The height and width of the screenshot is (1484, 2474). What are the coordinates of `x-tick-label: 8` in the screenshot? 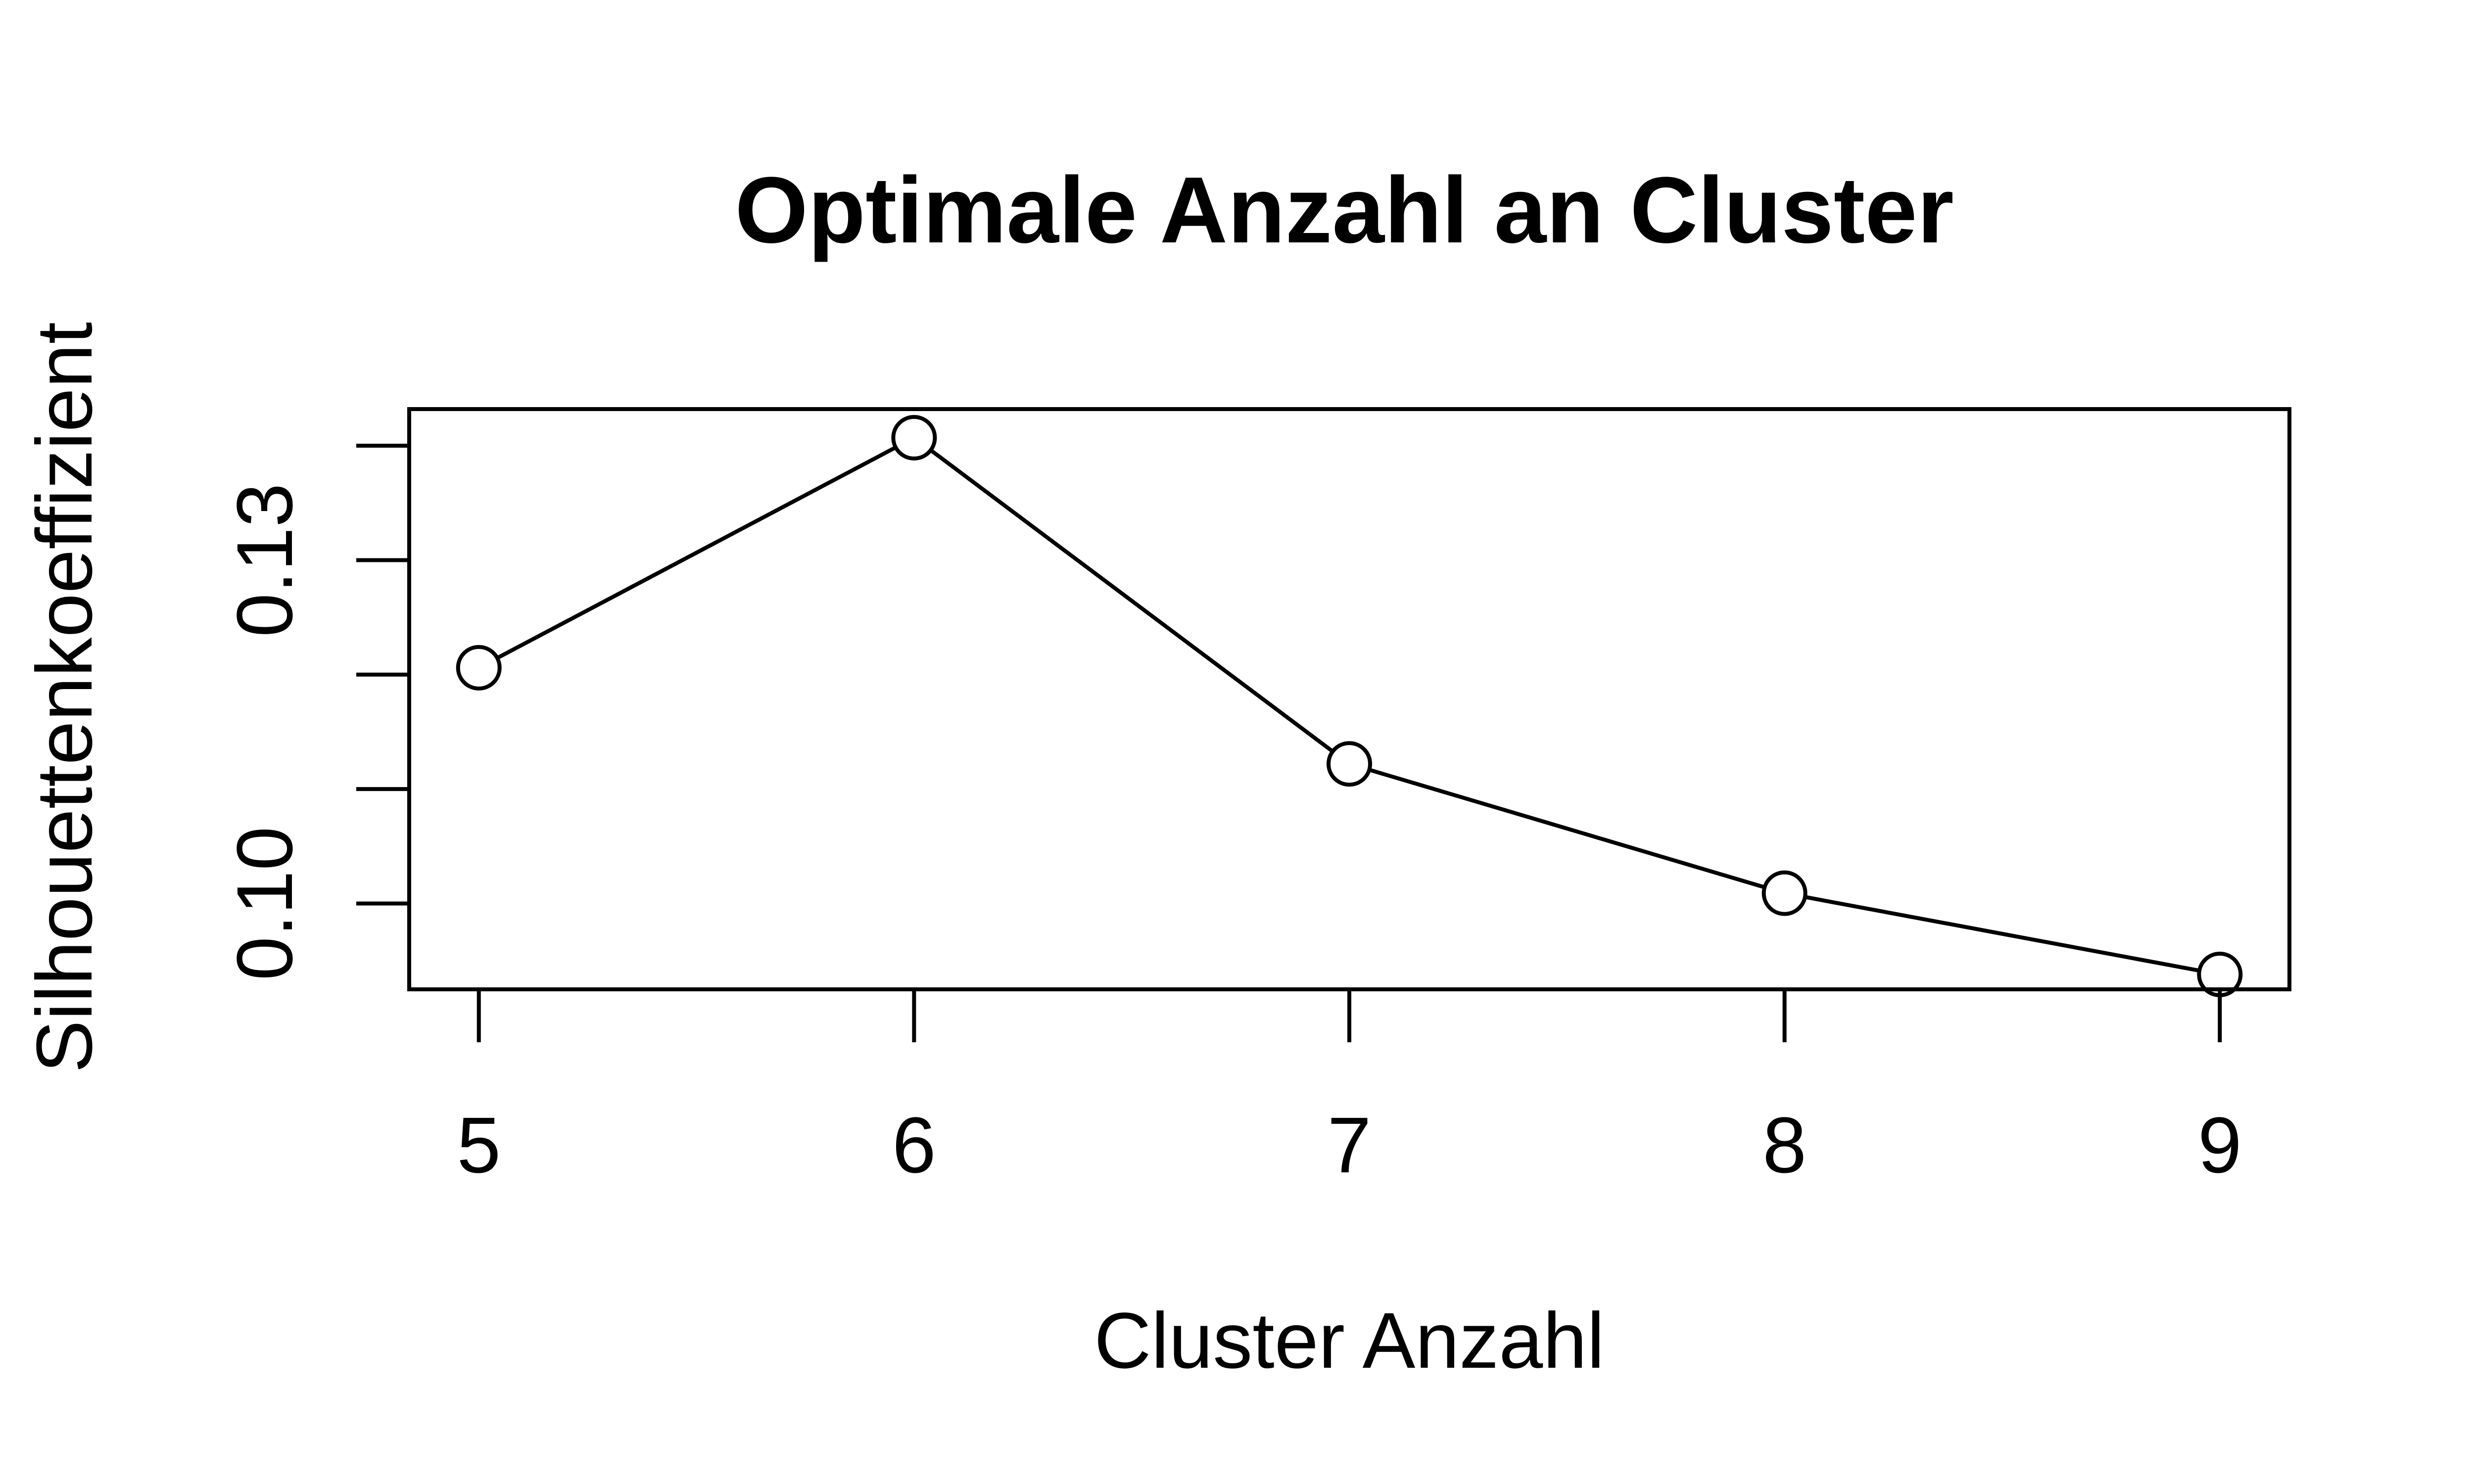 It's located at (1785, 1145).